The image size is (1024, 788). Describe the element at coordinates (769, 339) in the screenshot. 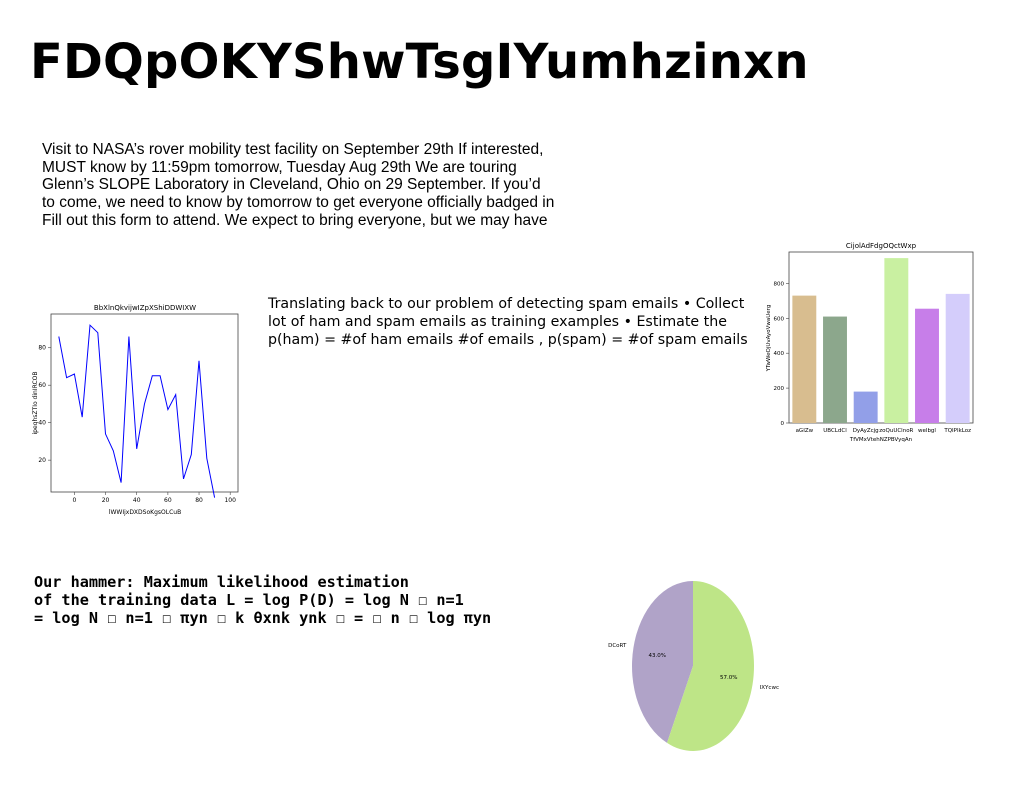

I see `y-axis-label: YTwWeOjUvAyoVwaUerg` at that location.